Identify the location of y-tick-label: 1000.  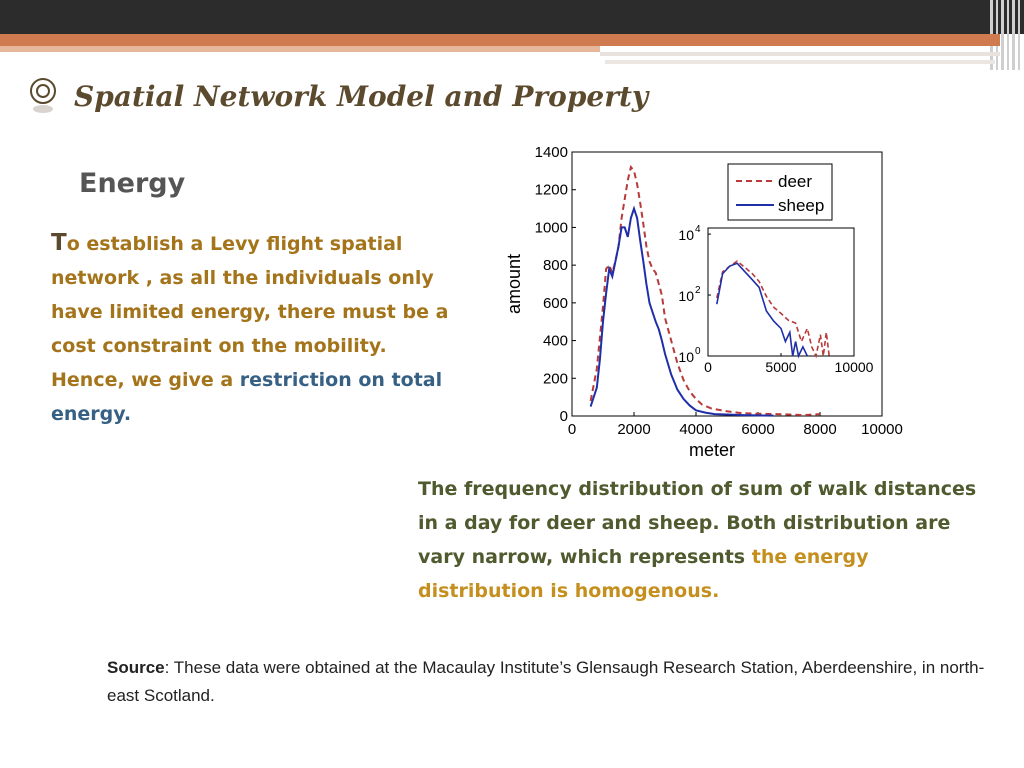
(551, 227).